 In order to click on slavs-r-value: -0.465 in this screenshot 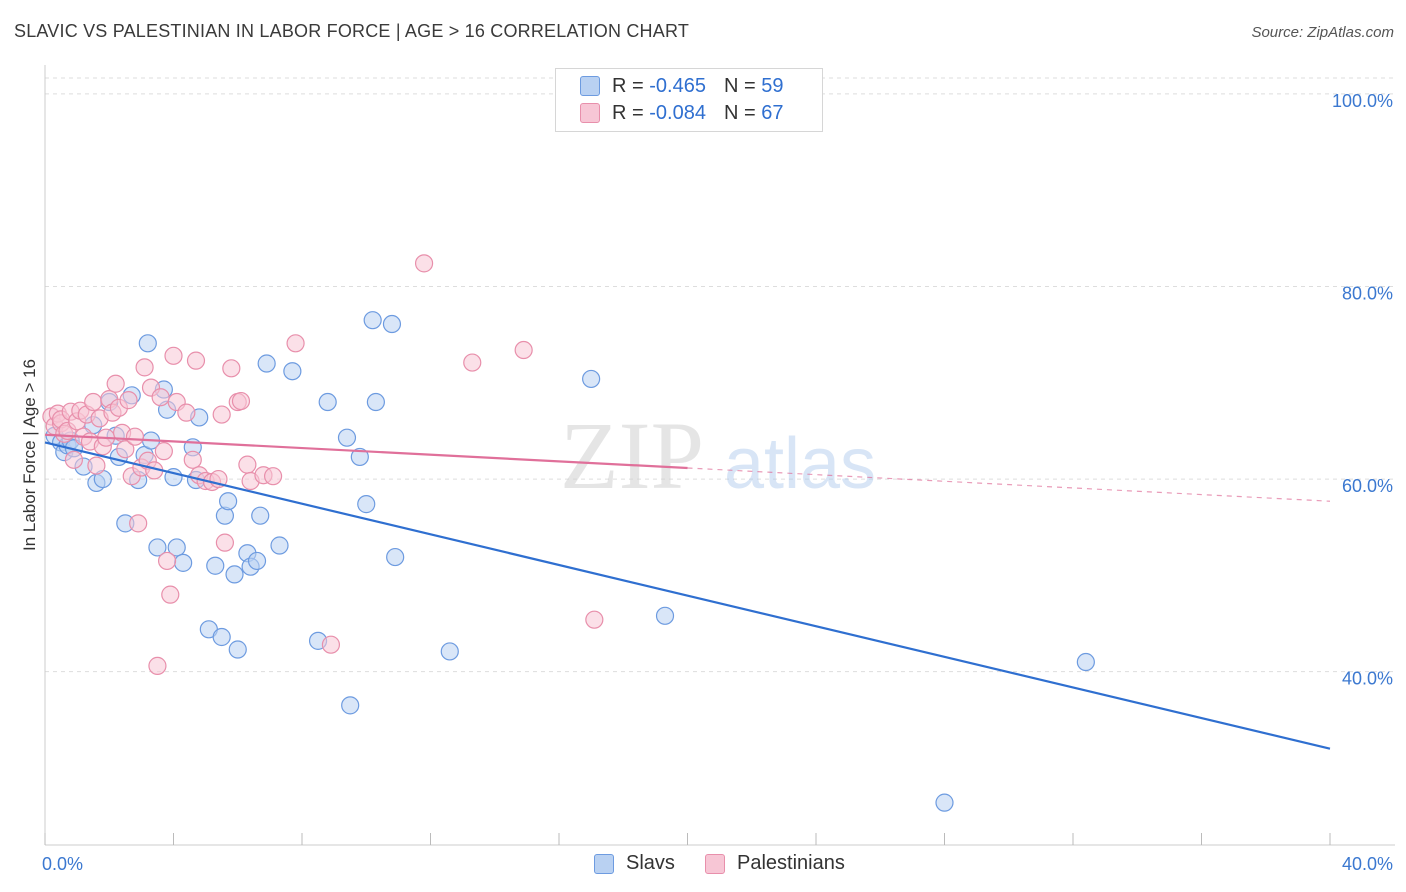, I will do `click(677, 85)`.